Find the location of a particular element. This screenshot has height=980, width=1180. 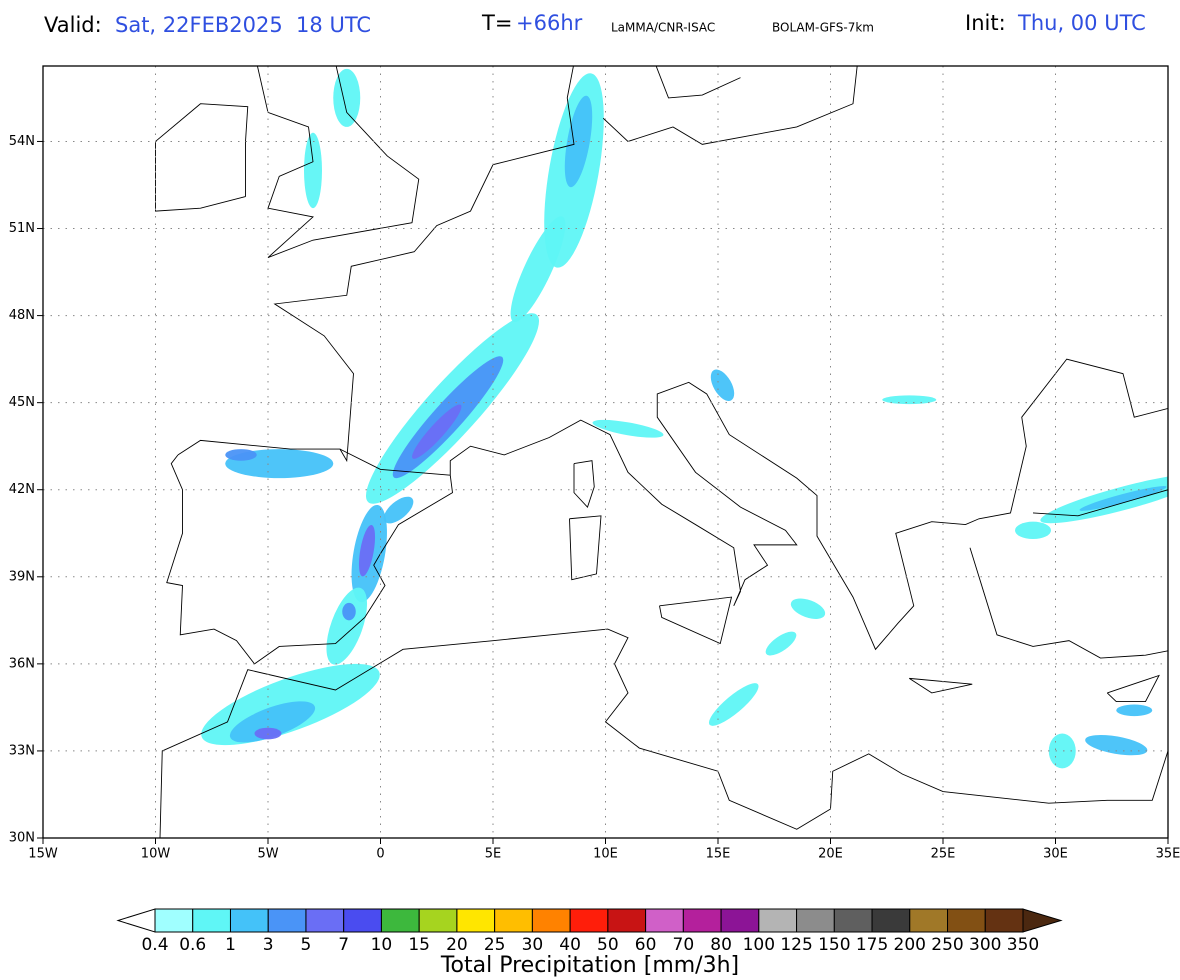

x-tick-label: 30E is located at coordinates (1055, 854).